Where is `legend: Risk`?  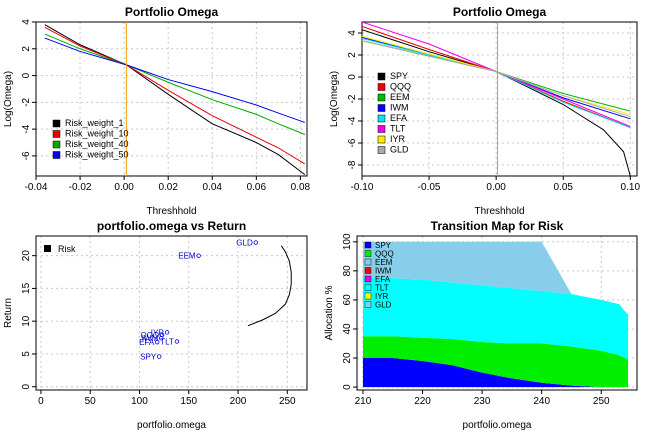
legend: Risk is located at coordinates (60, 249).